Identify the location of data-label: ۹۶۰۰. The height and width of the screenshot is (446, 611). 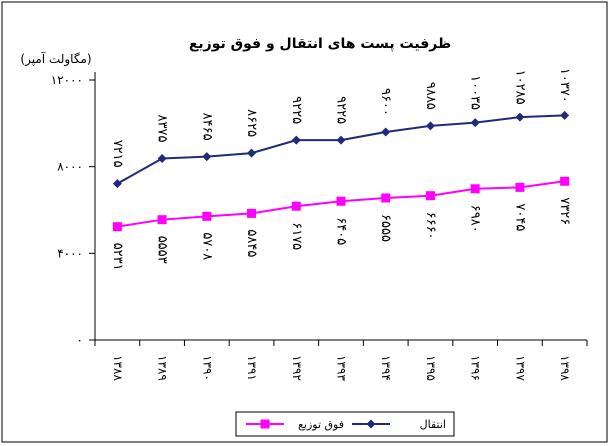
(385, 102).